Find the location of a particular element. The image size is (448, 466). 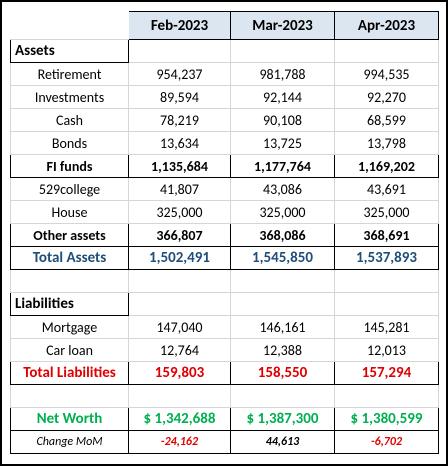

row-label: Total Assets is located at coordinates (69, 258).